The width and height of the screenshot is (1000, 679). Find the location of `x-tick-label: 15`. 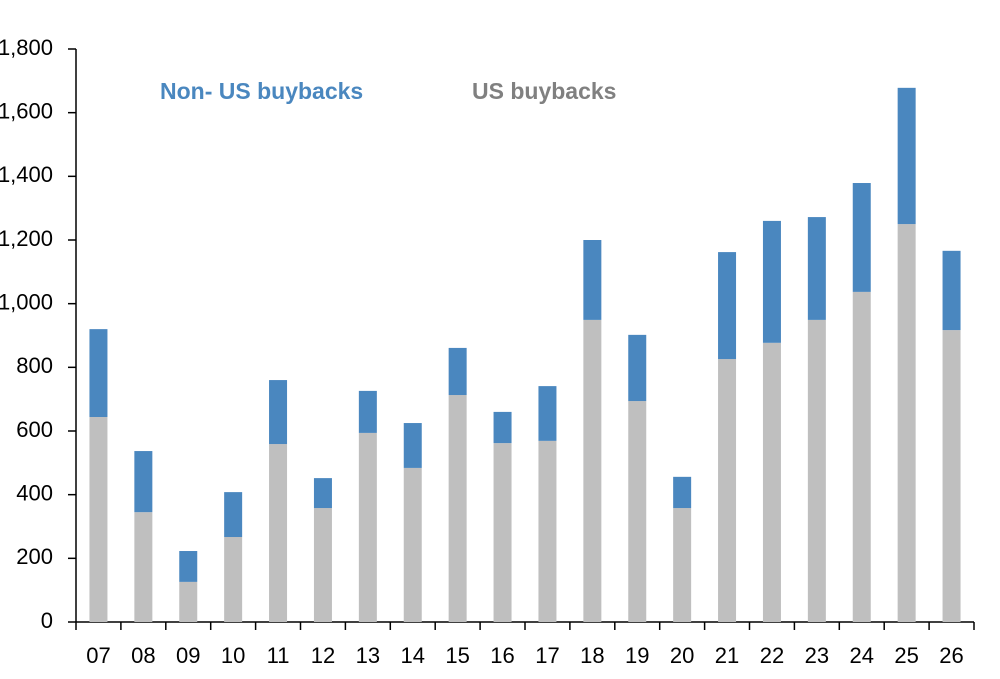

x-tick-label: 15 is located at coordinates (457, 655).